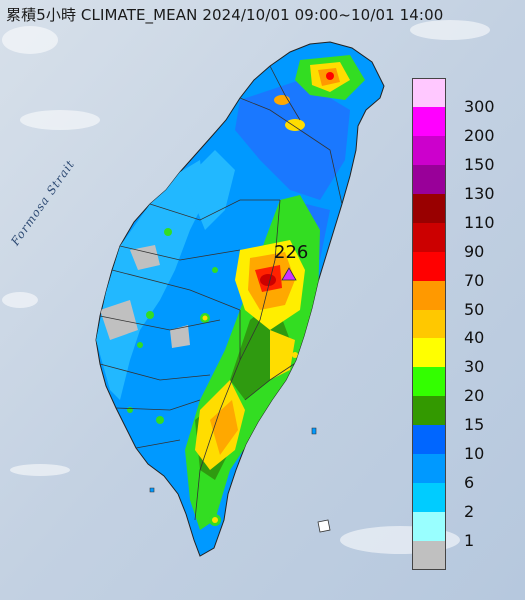  I want to click on rain-spot-n2, so click(282, 100).